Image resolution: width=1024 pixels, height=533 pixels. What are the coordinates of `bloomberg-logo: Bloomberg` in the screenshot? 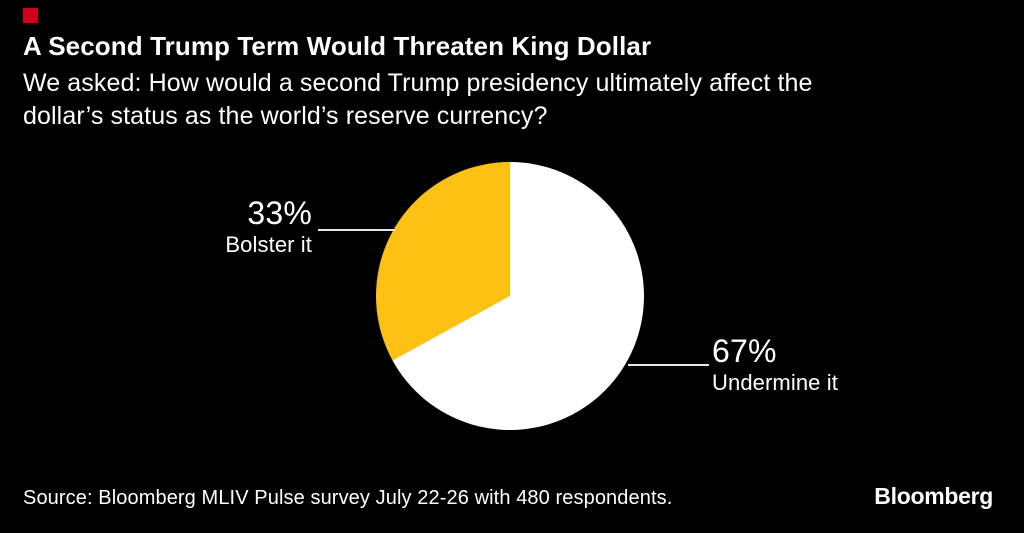 It's located at (933, 496).